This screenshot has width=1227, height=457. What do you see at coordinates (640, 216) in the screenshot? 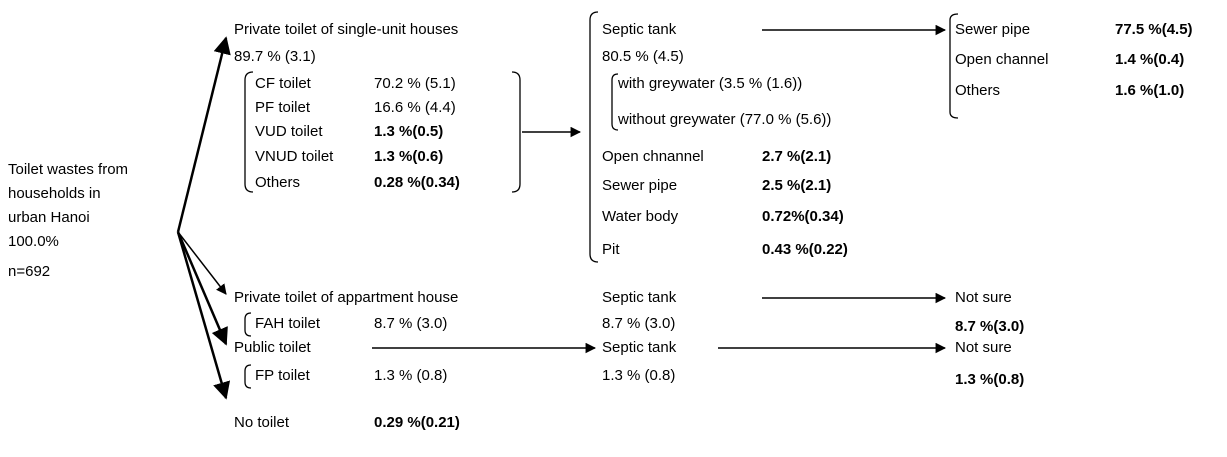
I see `dest-name: Water body` at bounding box center [640, 216].